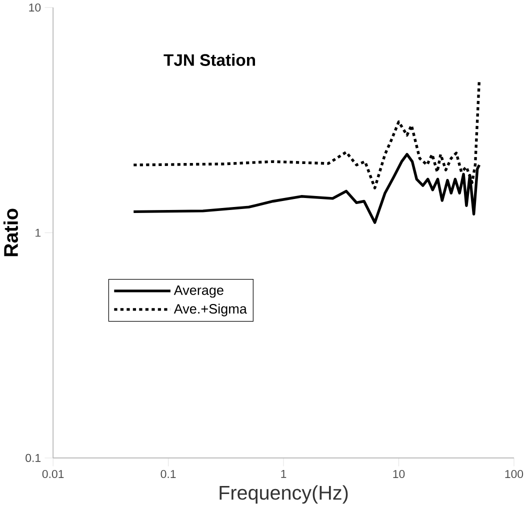 The width and height of the screenshot is (527, 507). I want to click on y-axis-title: Ratio, so click(10, 232).